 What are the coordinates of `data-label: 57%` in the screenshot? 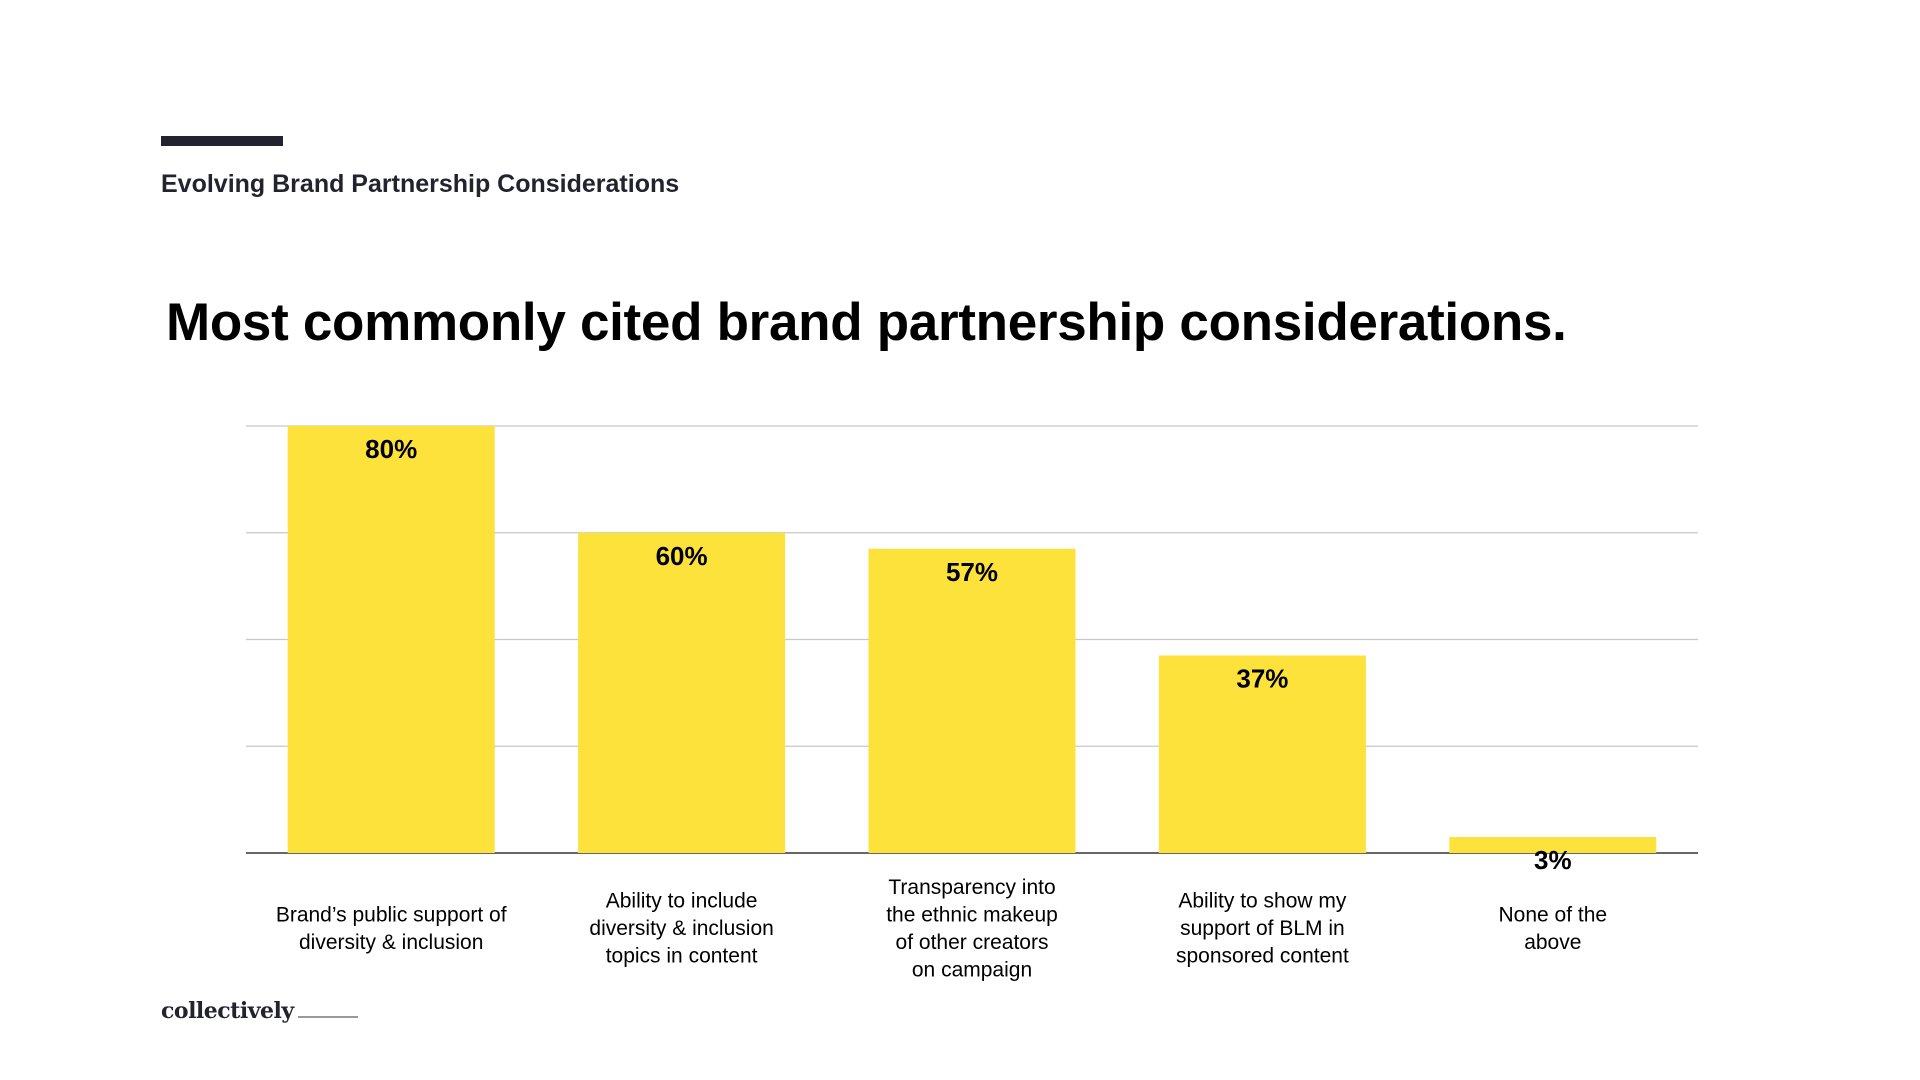 It's located at (972, 572).